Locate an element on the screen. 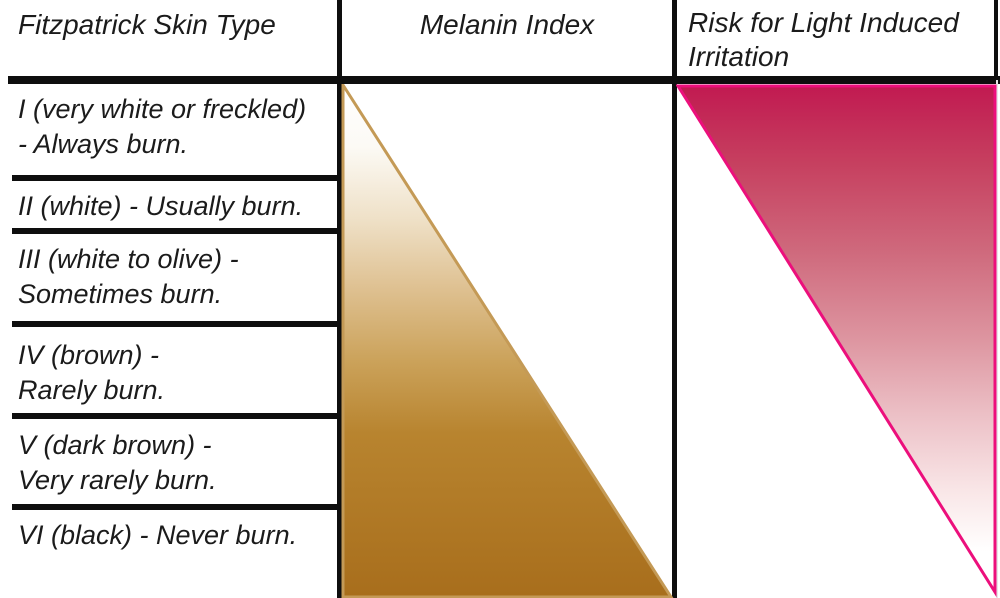  table-right-border-lower is located at coordinates (997, 339).